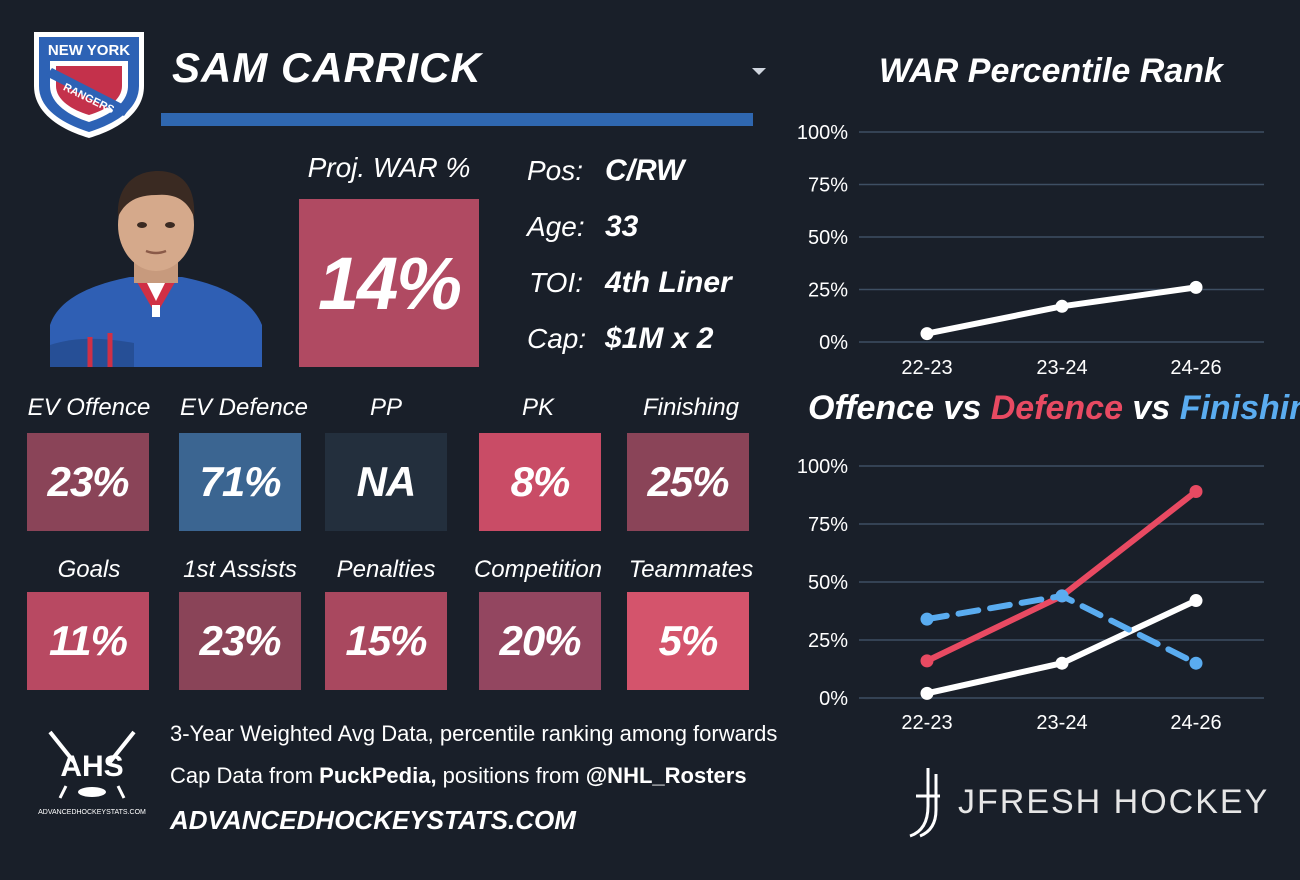  Describe the element at coordinates (89, 50) in the screenshot. I see `svg-text: NEW YORK` at that location.